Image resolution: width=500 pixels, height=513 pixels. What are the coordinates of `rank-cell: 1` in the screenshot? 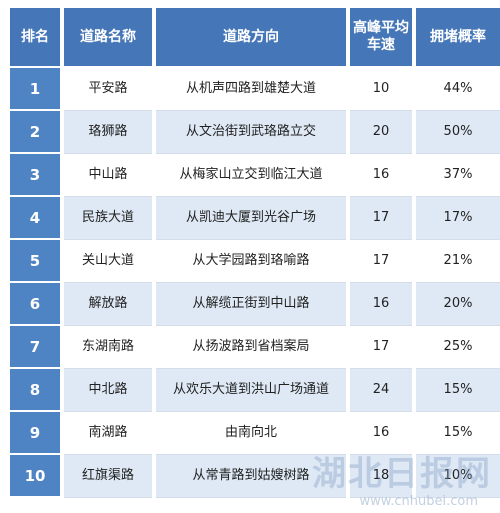 It's located at (35, 89).